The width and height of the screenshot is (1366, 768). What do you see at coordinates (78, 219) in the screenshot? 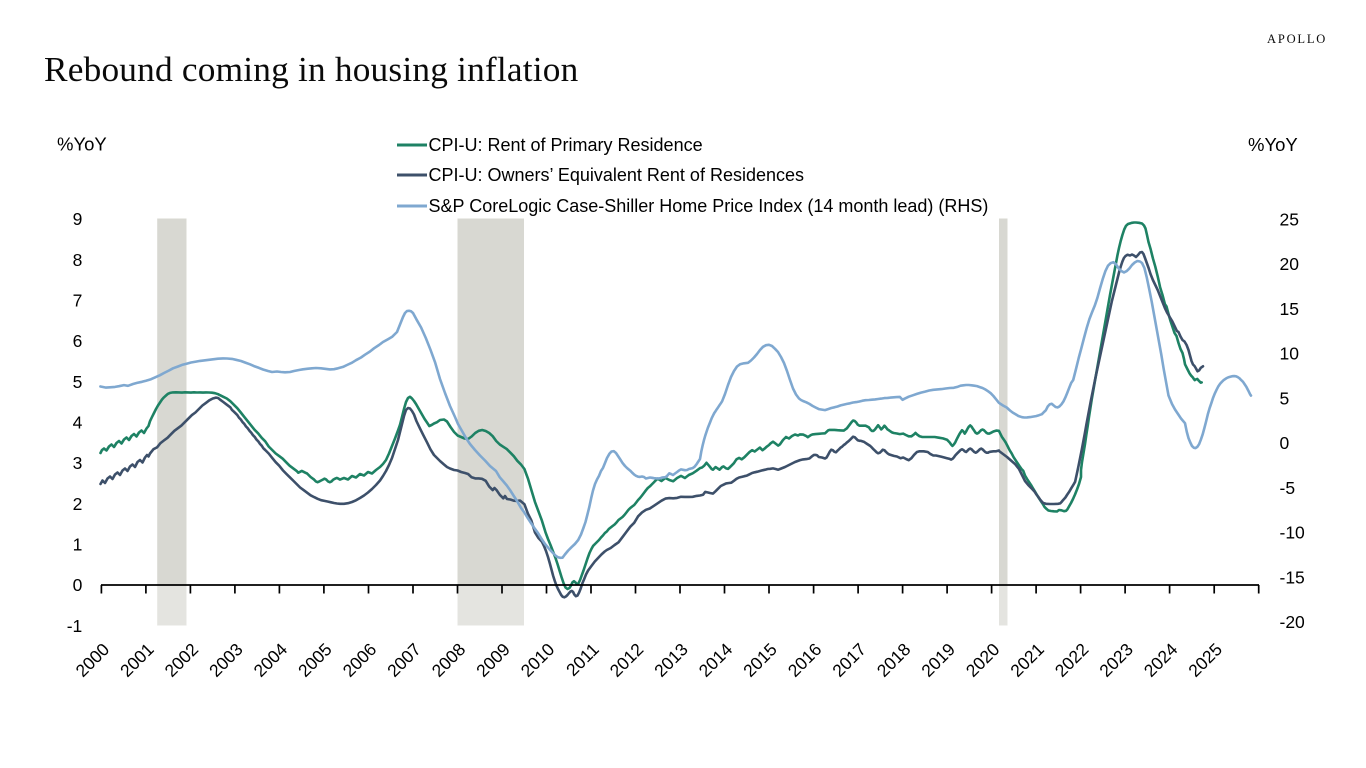
I see `svg-text: 9` at bounding box center [78, 219].